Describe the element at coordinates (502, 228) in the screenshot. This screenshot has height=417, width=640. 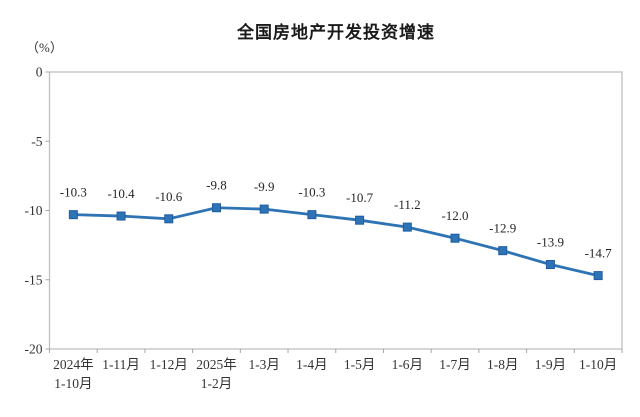
I see `data-point-label: -12.9` at that location.